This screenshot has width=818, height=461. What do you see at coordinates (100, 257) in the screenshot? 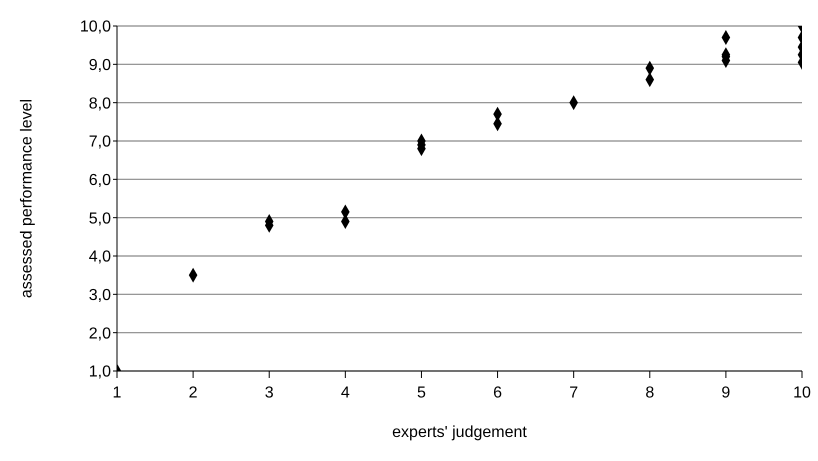
I see `y-tick-label: 4,0` at bounding box center [100, 257].